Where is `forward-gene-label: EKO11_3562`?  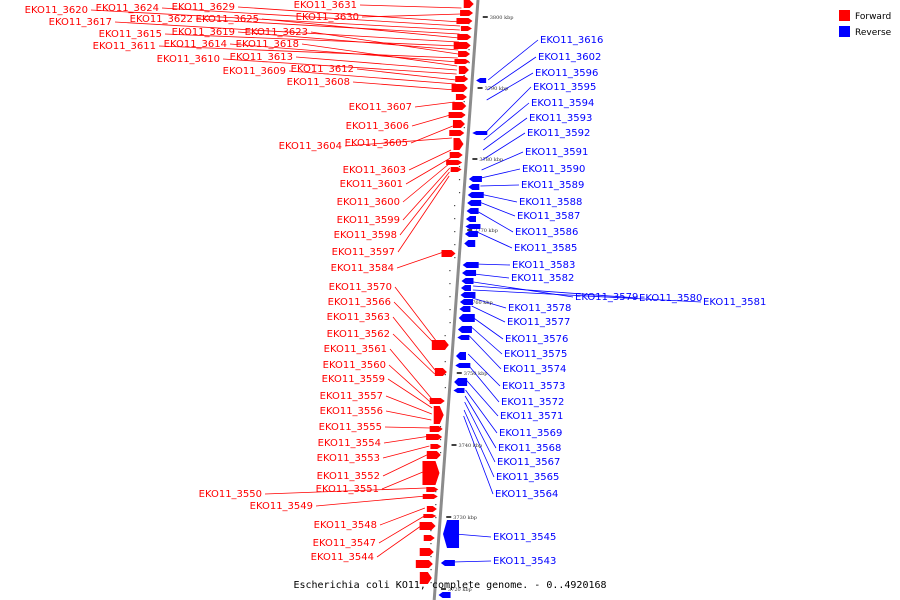
forward-gene-label: EKO11_3562 is located at coordinates (358, 334).